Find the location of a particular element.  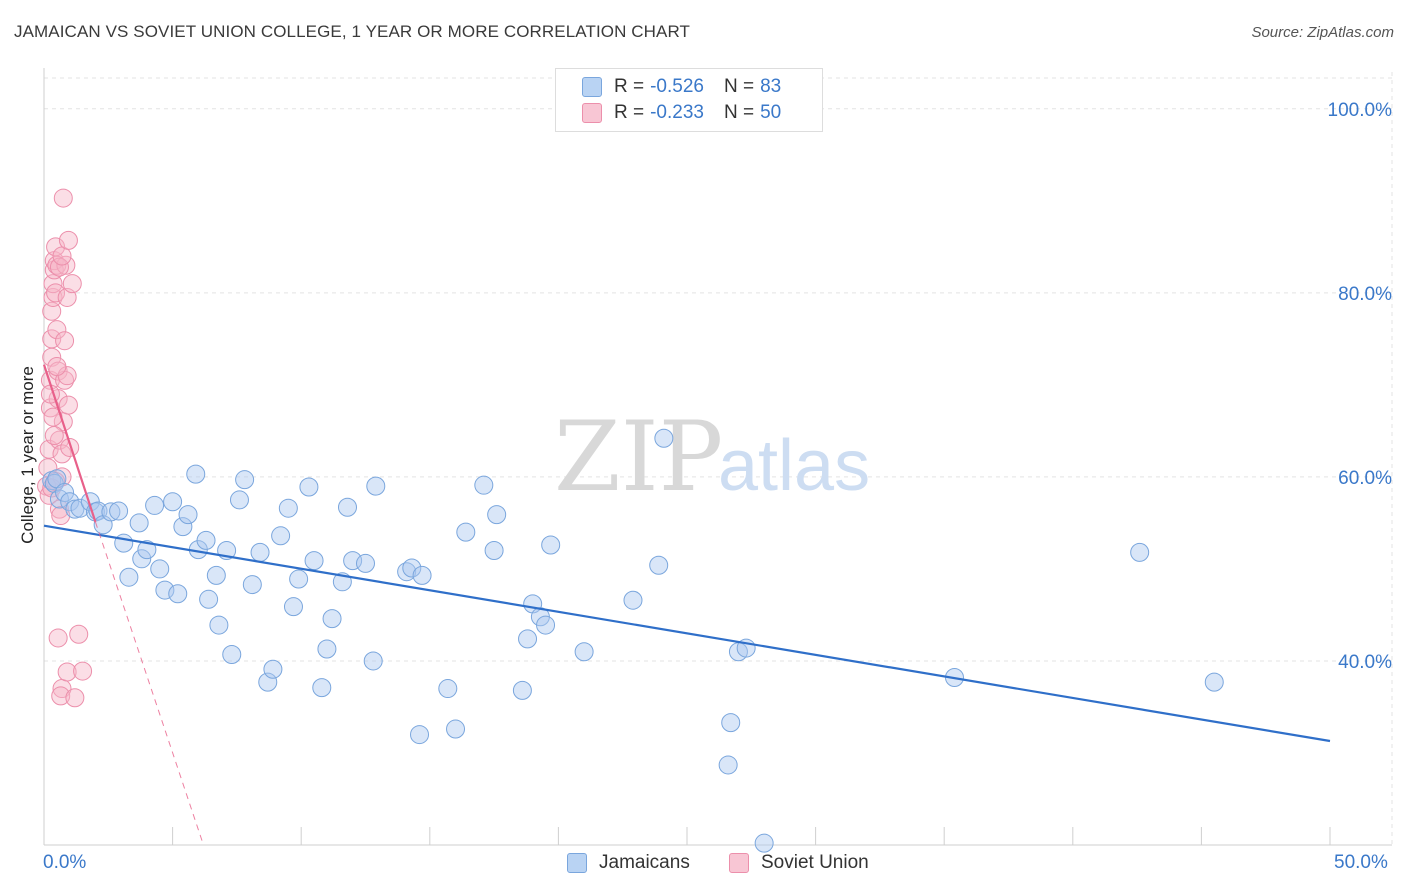

x-tick-max: 50.0% is located at coordinates (1361, 862).